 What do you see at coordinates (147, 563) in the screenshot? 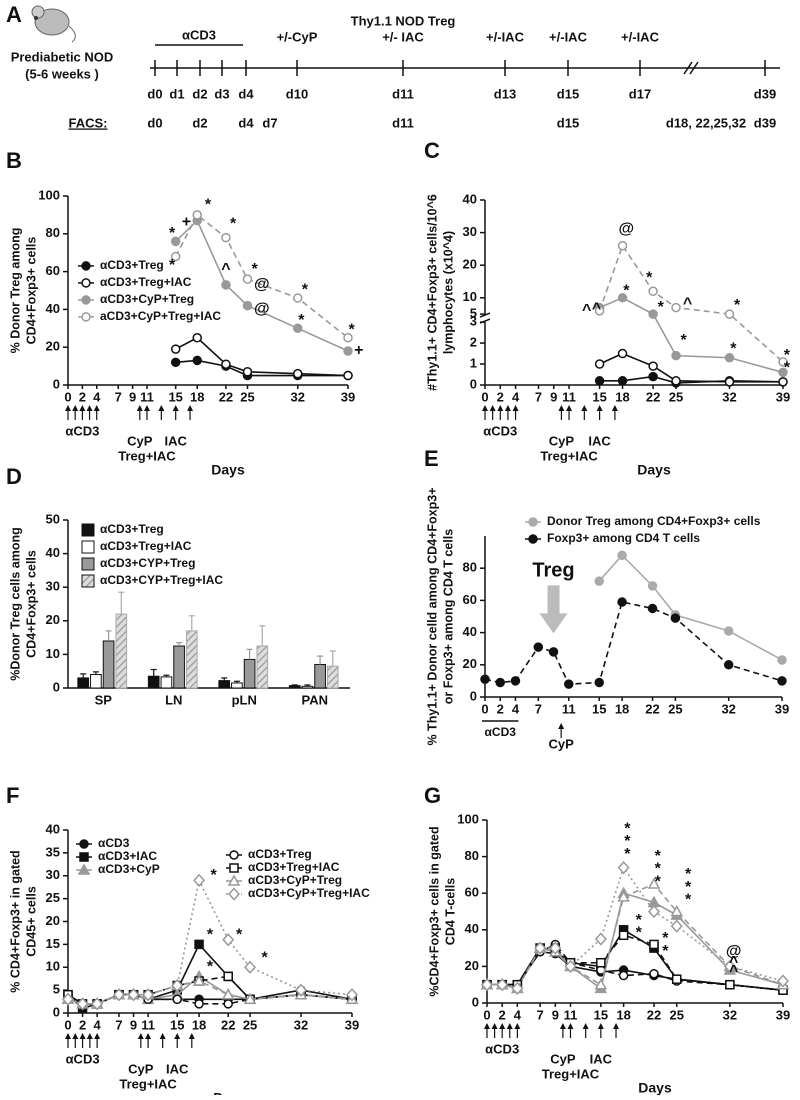
I see `legend-label: αCD3+CYP+Treg` at bounding box center [147, 563].